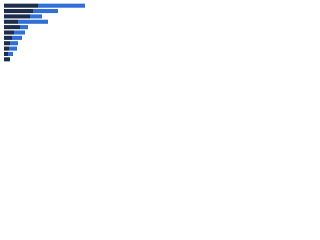 The image size is (320, 240). I want to click on chart, so click(44, 32).